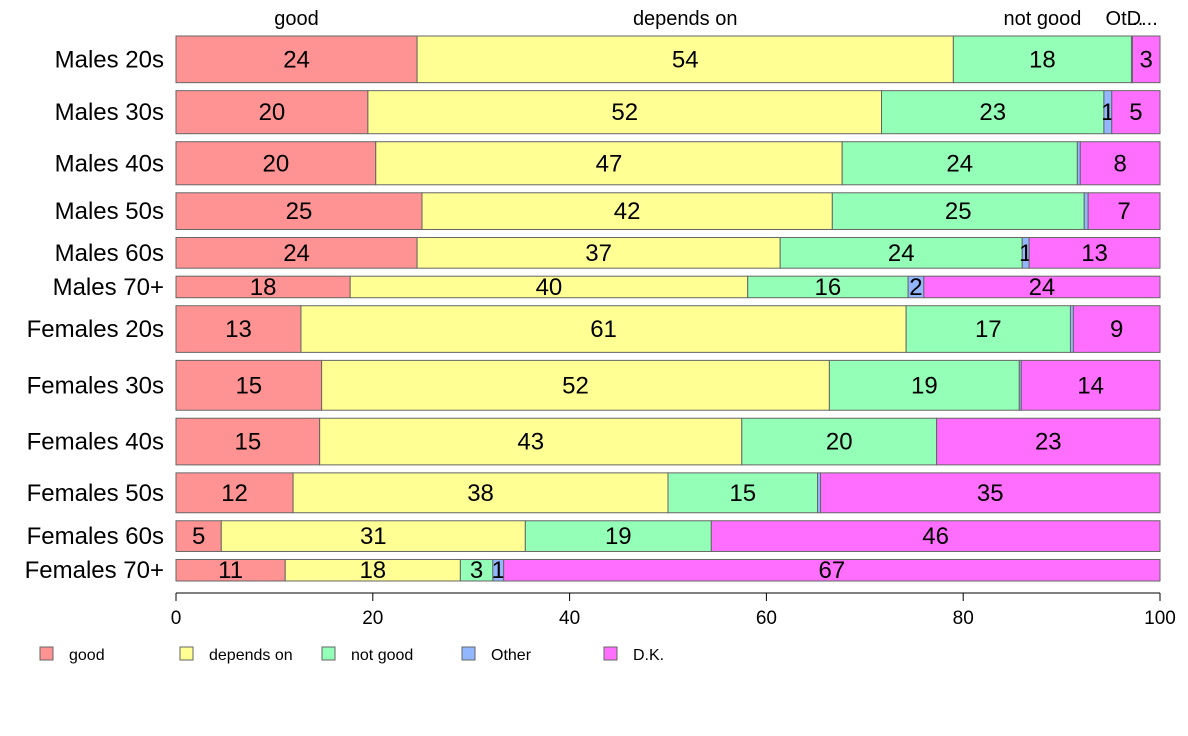 The image size is (1188, 736). What do you see at coordinates (1160, 618) in the screenshot?
I see `x-tick-label: 100` at bounding box center [1160, 618].